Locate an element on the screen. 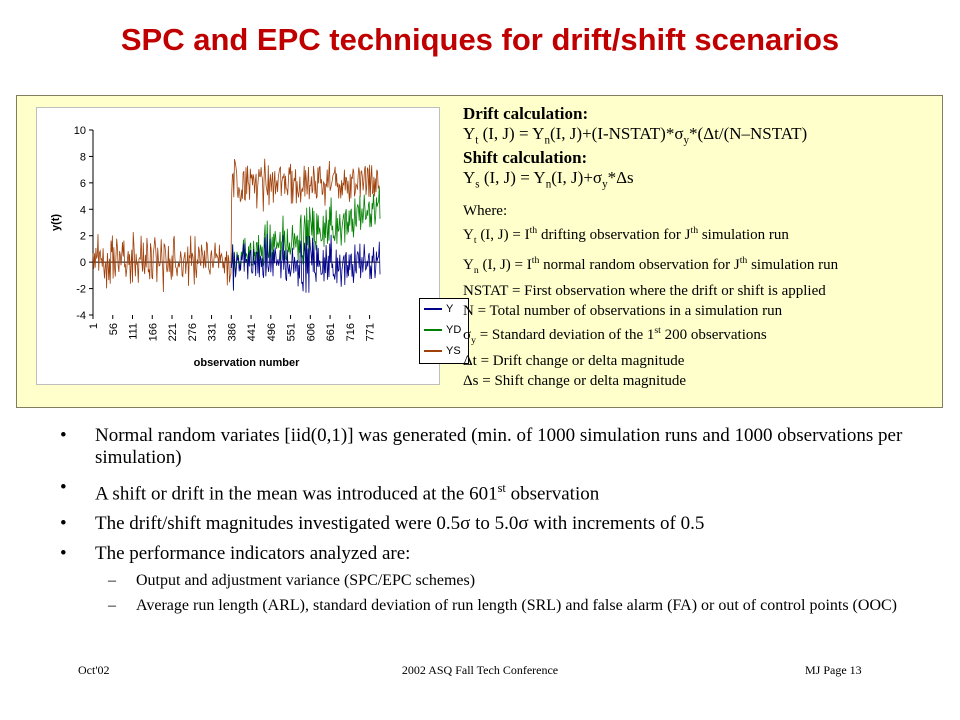  legend-swatch-Y is located at coordinates (433, 309).